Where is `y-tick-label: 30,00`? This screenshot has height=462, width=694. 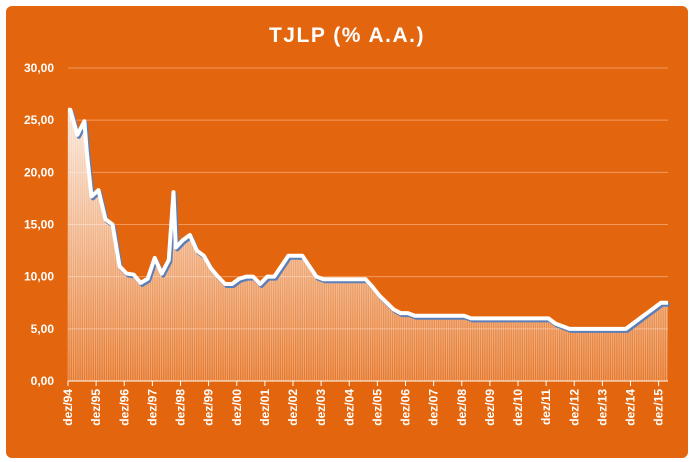 y-tick-label: 30,00 is located at coordinates (39, 68).